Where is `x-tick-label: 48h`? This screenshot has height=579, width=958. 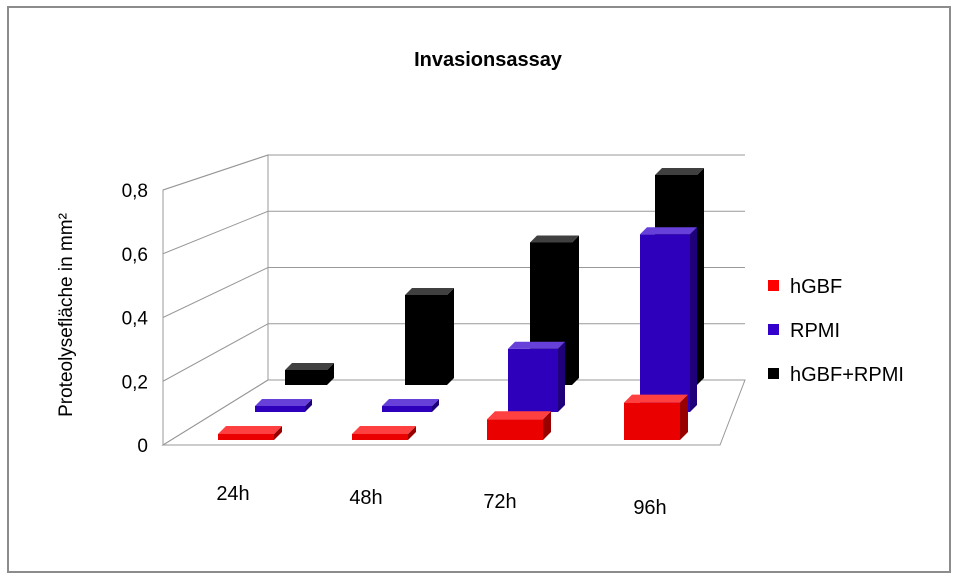
x-tick-label: 48h is located at coordinates (365, 498).